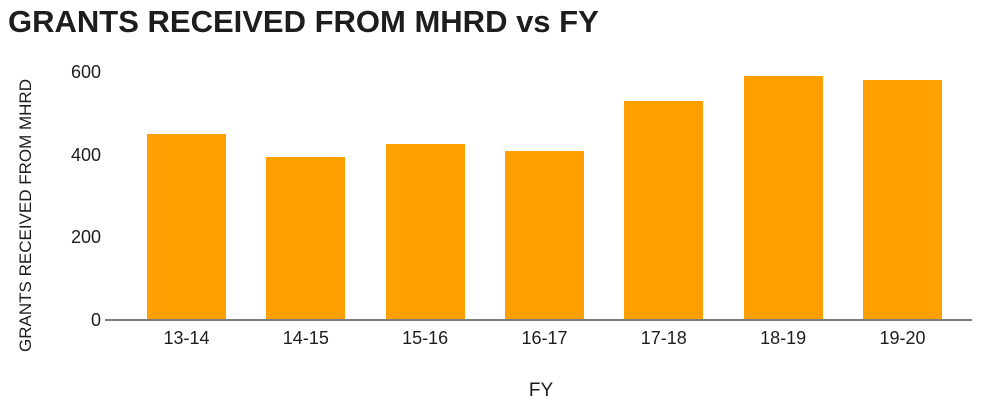  Describe the element at coordinates (541, 390) in the screenshot. I see `x-axis-title: FY` at that location.